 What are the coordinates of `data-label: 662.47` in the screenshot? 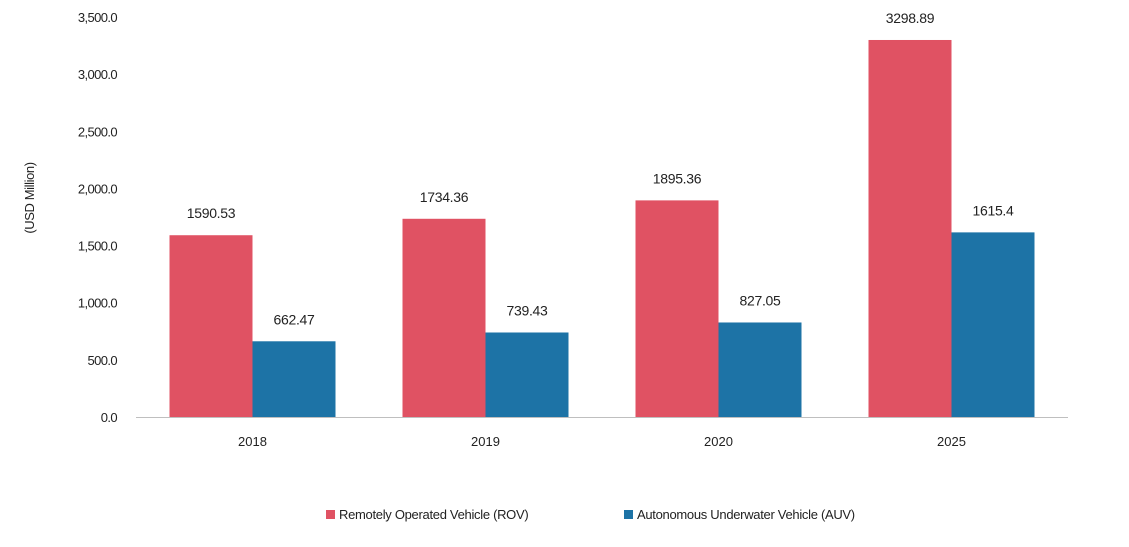 It's located at (294, 319).